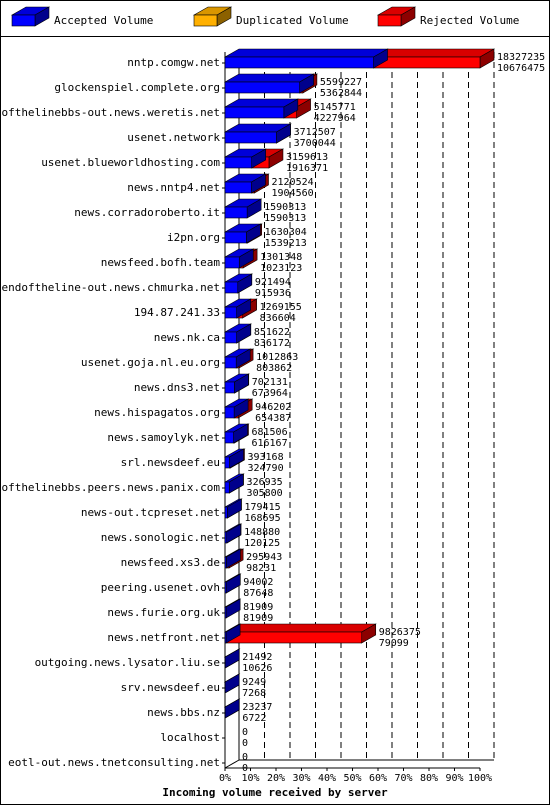 The width and height of the screenshot is (550, 805). Describe the element at coordinates (269, 443) in the screenshot. I see `accepted-value-label: 616167` at that location.